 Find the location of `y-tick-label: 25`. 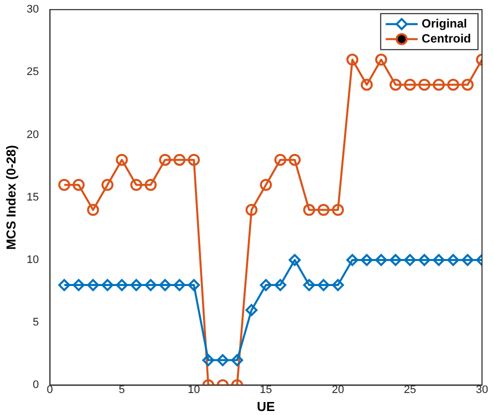

y-tick-label: 25 is located at coordinates (32, 72).